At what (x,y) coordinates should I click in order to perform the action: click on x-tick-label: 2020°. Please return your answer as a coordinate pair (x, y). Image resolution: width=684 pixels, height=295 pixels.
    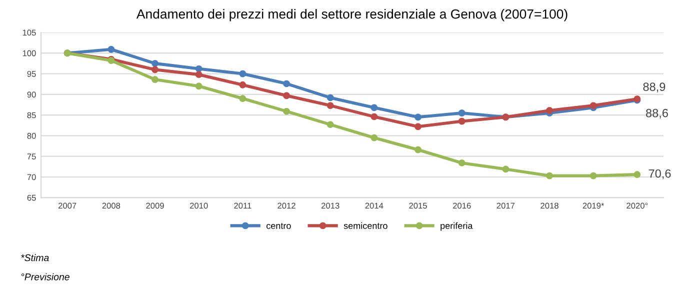
    Looking at the image, I should click on (637, 205).